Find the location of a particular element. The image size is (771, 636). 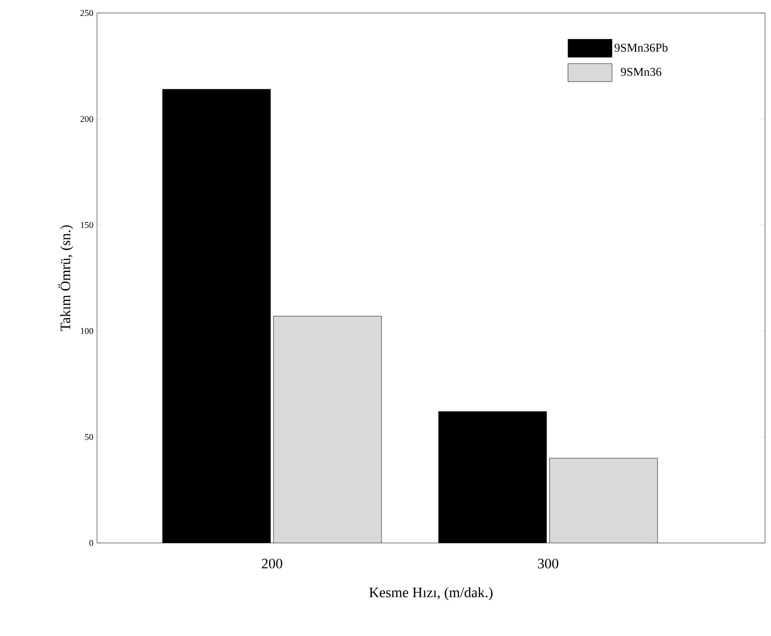

legend-label: 9SMn36 is located at coordinates (641, 72).